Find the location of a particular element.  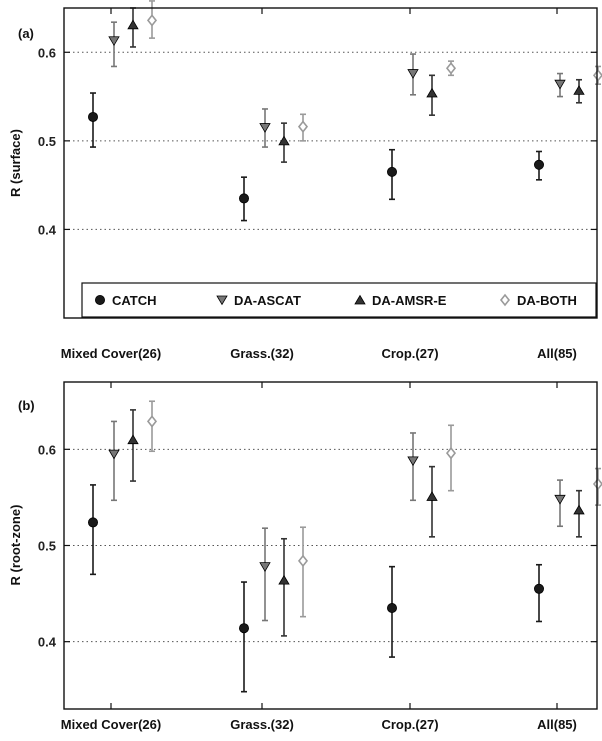

panel-label: (b) is located at coordinates (26, 405).